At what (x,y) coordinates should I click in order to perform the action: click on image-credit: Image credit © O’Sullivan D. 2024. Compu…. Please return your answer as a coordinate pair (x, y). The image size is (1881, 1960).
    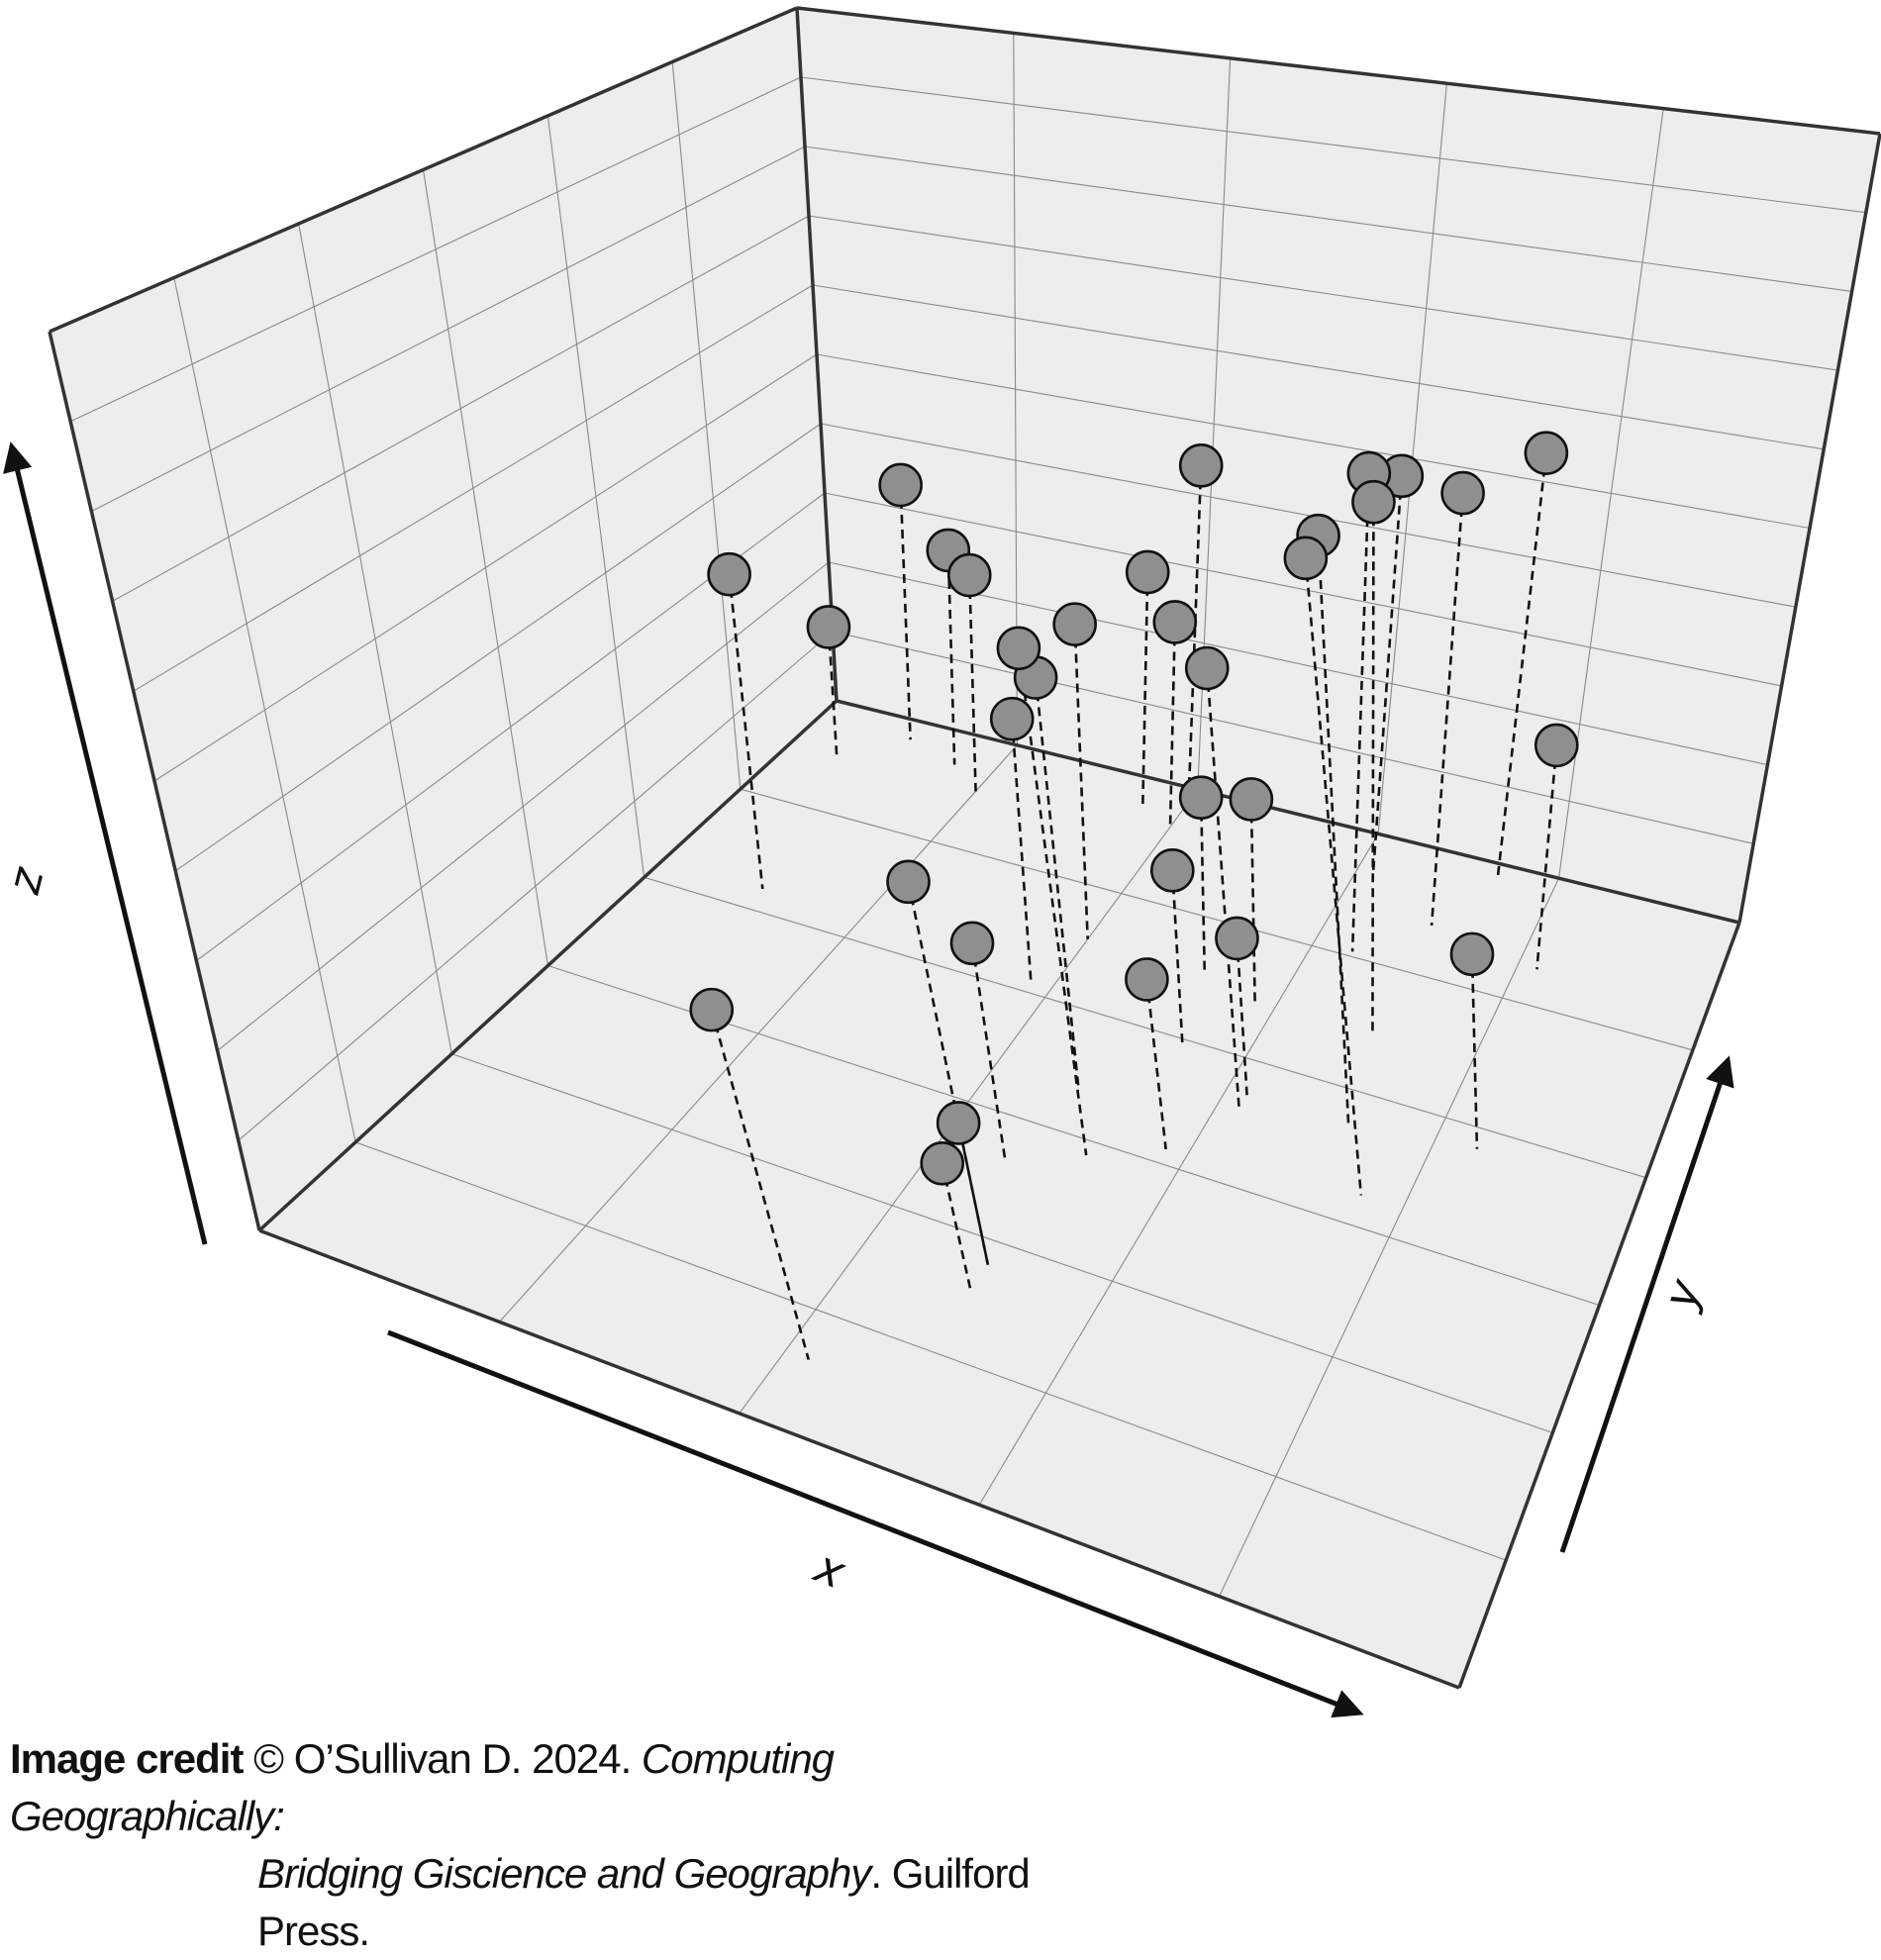
    Looking at the image, I should click on (554, 1845).